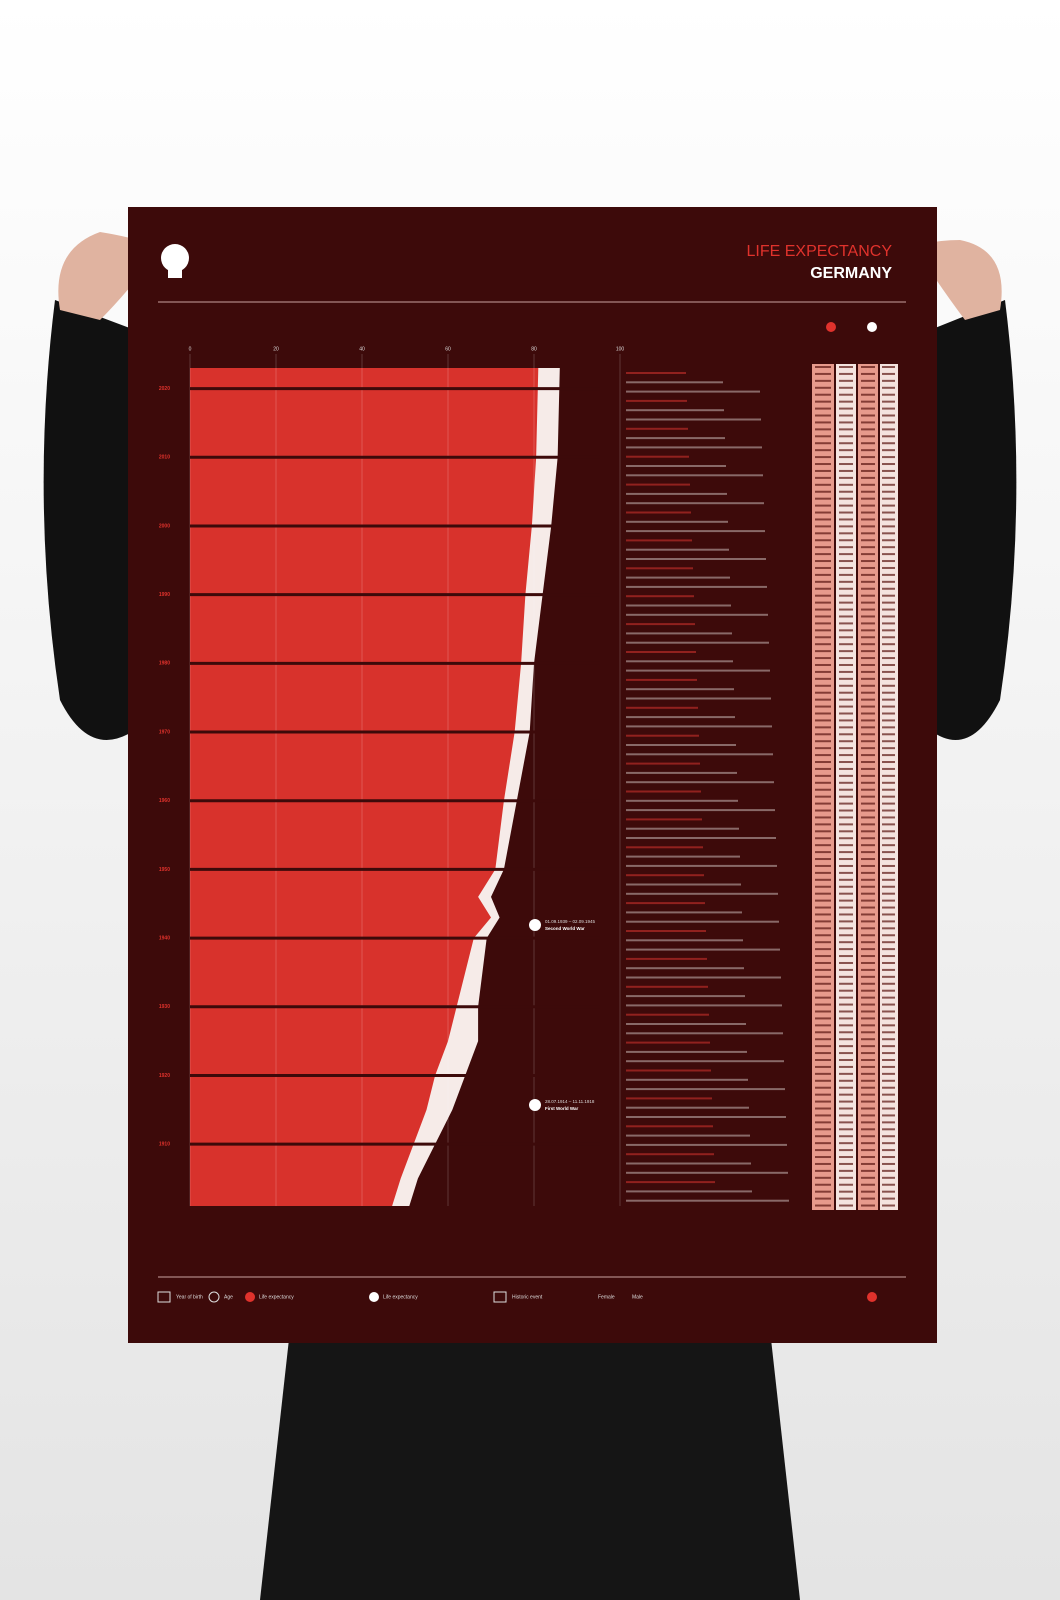 Image resolution: width=1060 pixels, height=1600 pixels. What do you see at coordinates (164, 732) in the screenshot?
I see `y-tick-label: 1970` at bounding box center [164, 732].